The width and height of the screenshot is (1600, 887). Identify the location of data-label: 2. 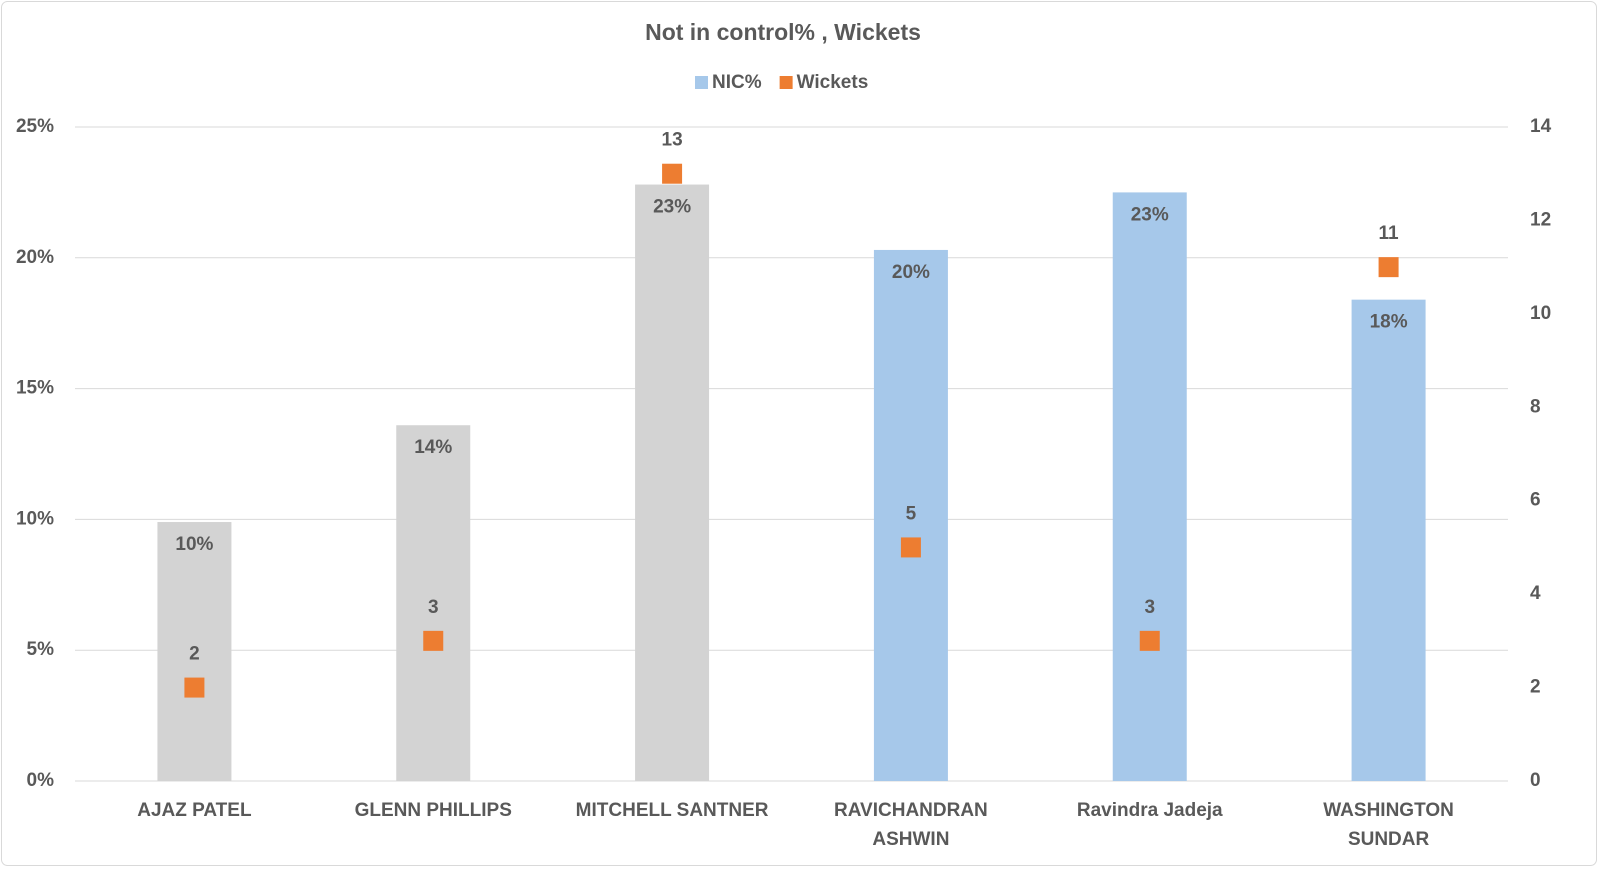
(194, 654).